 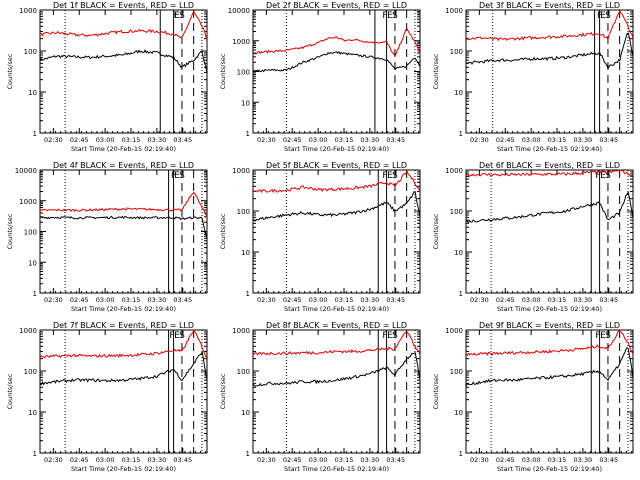 I want to click on chart-title: Det 3f BLACK = Events, RED = LLD, so click(x=549, y=5).